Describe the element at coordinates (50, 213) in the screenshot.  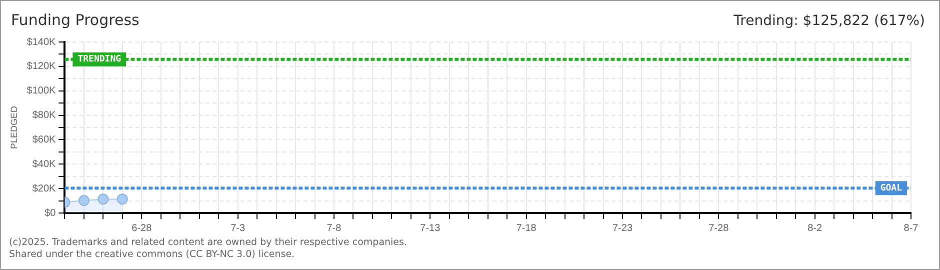
I see `y-tick-label: $0` at that location.